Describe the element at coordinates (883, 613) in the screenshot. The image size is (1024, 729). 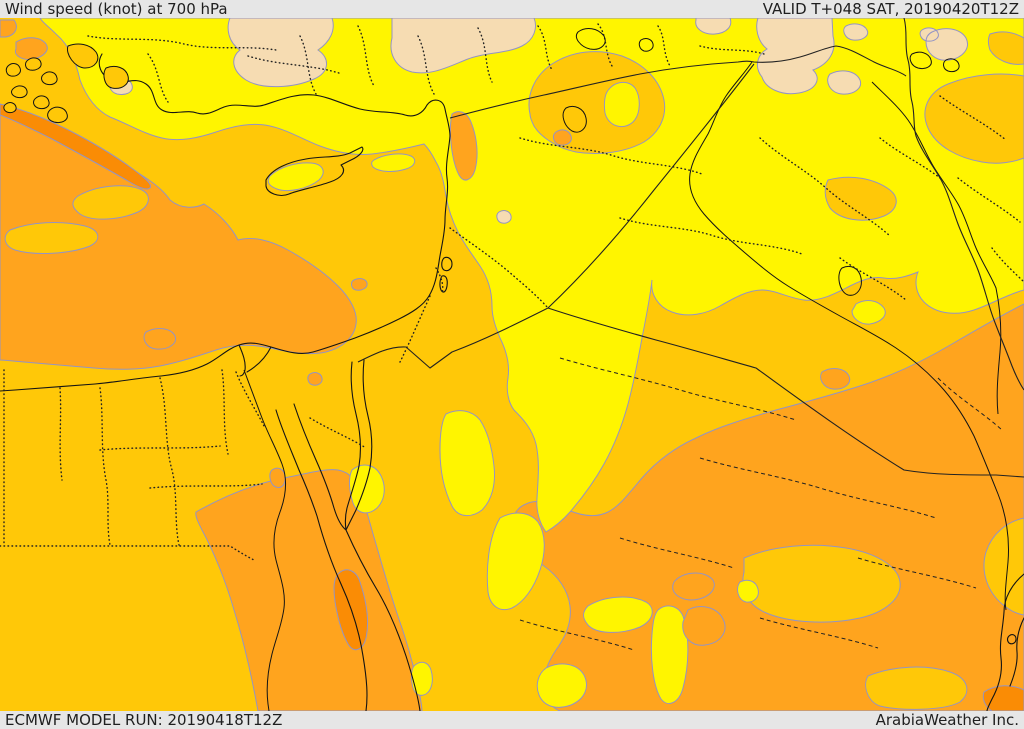
I see `gold-holes-in-arabia-orange` at that location.